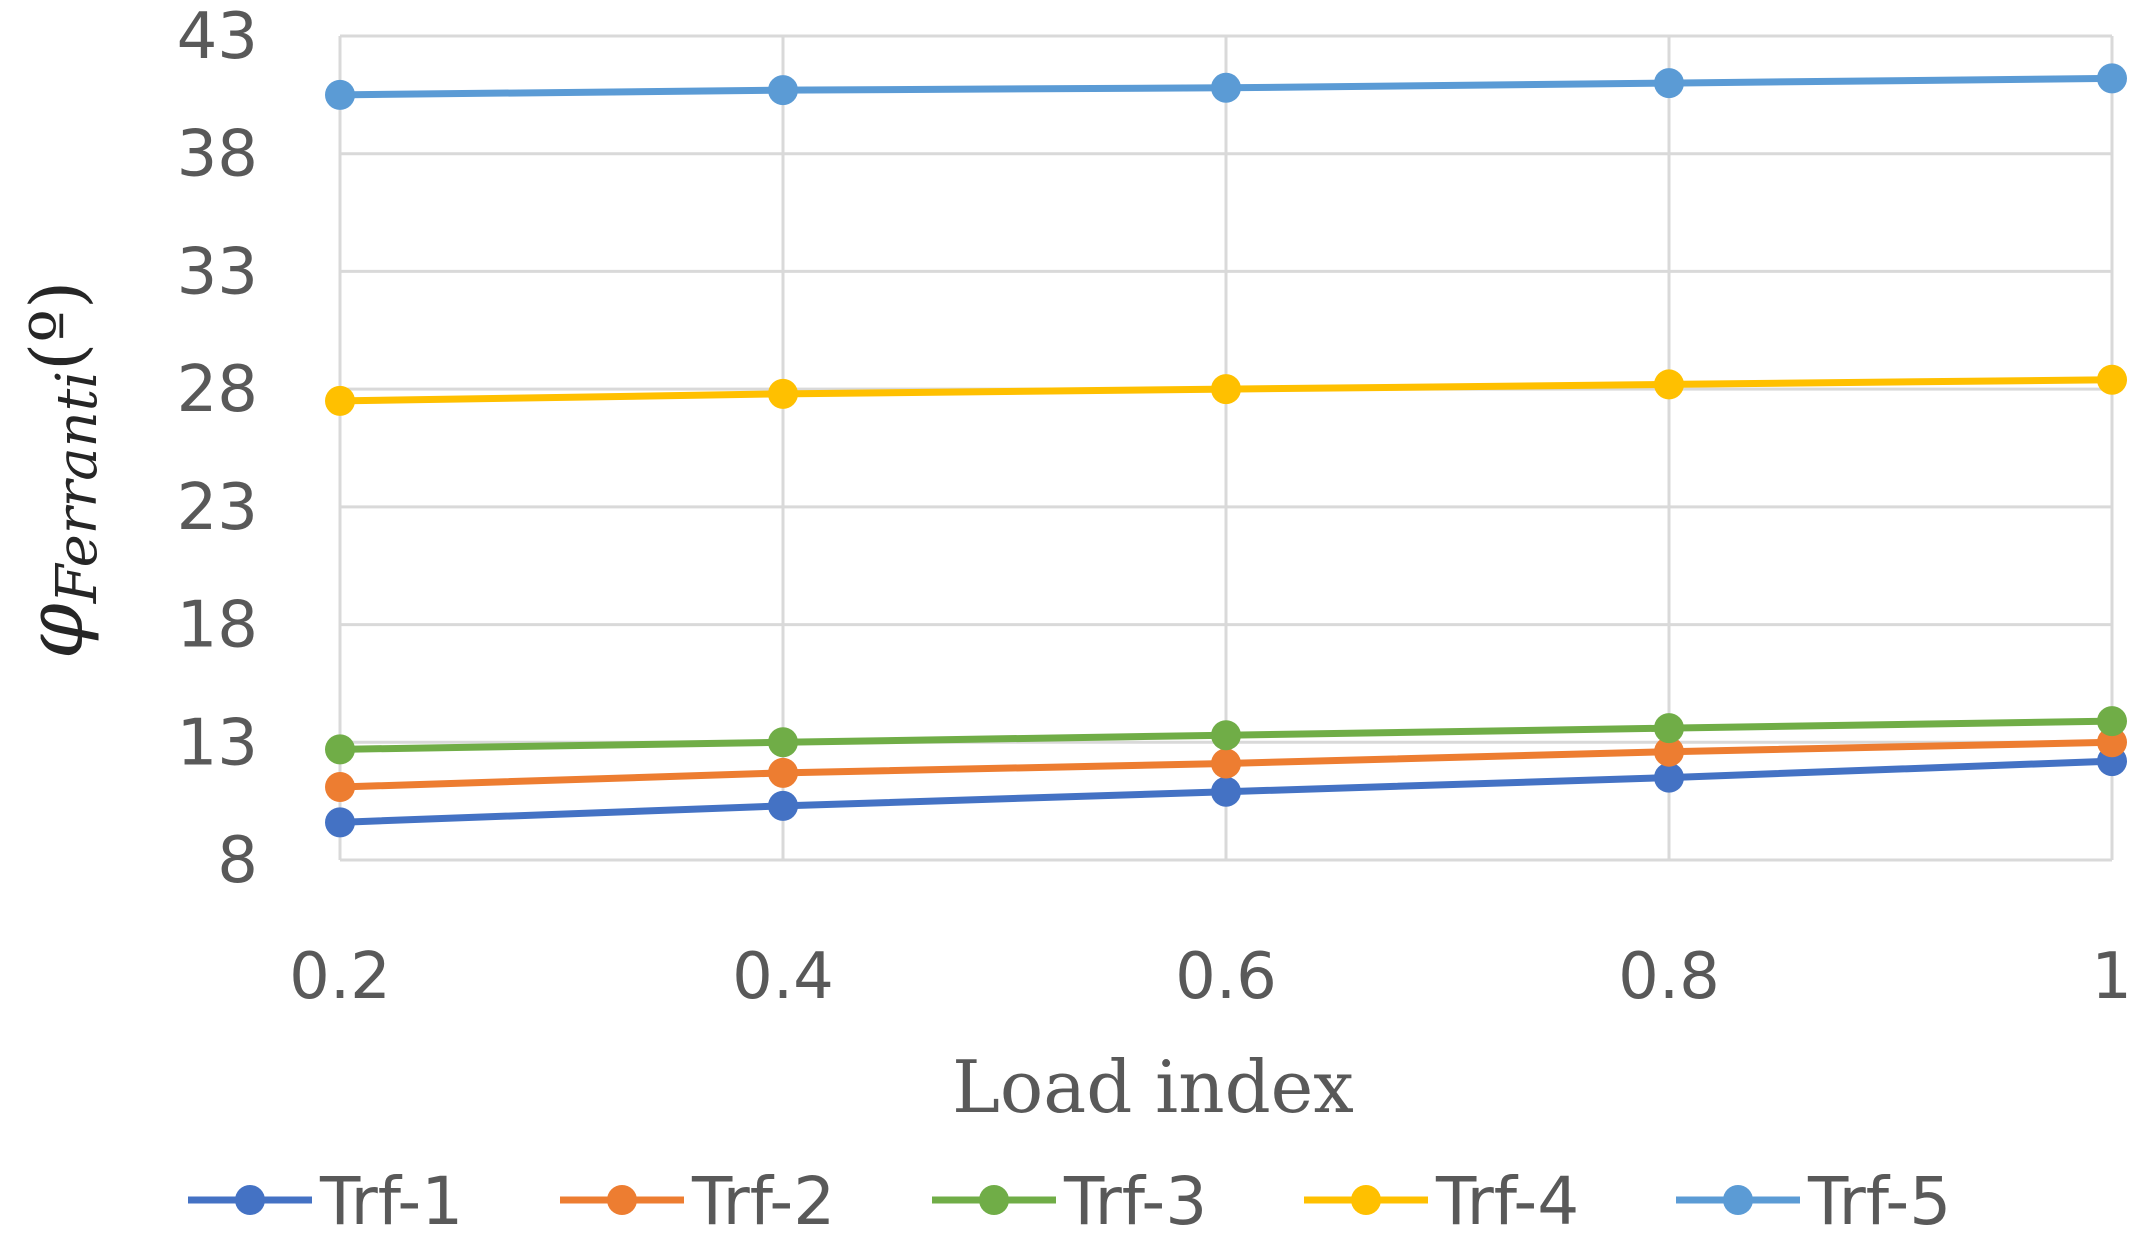 The height and width of the screenshot is (1248, 2136). What do you see at coordinates (1879, 1201) in the screenshot?
I see `legend-label: Trf-5` at bounding box center [1879, 1201].